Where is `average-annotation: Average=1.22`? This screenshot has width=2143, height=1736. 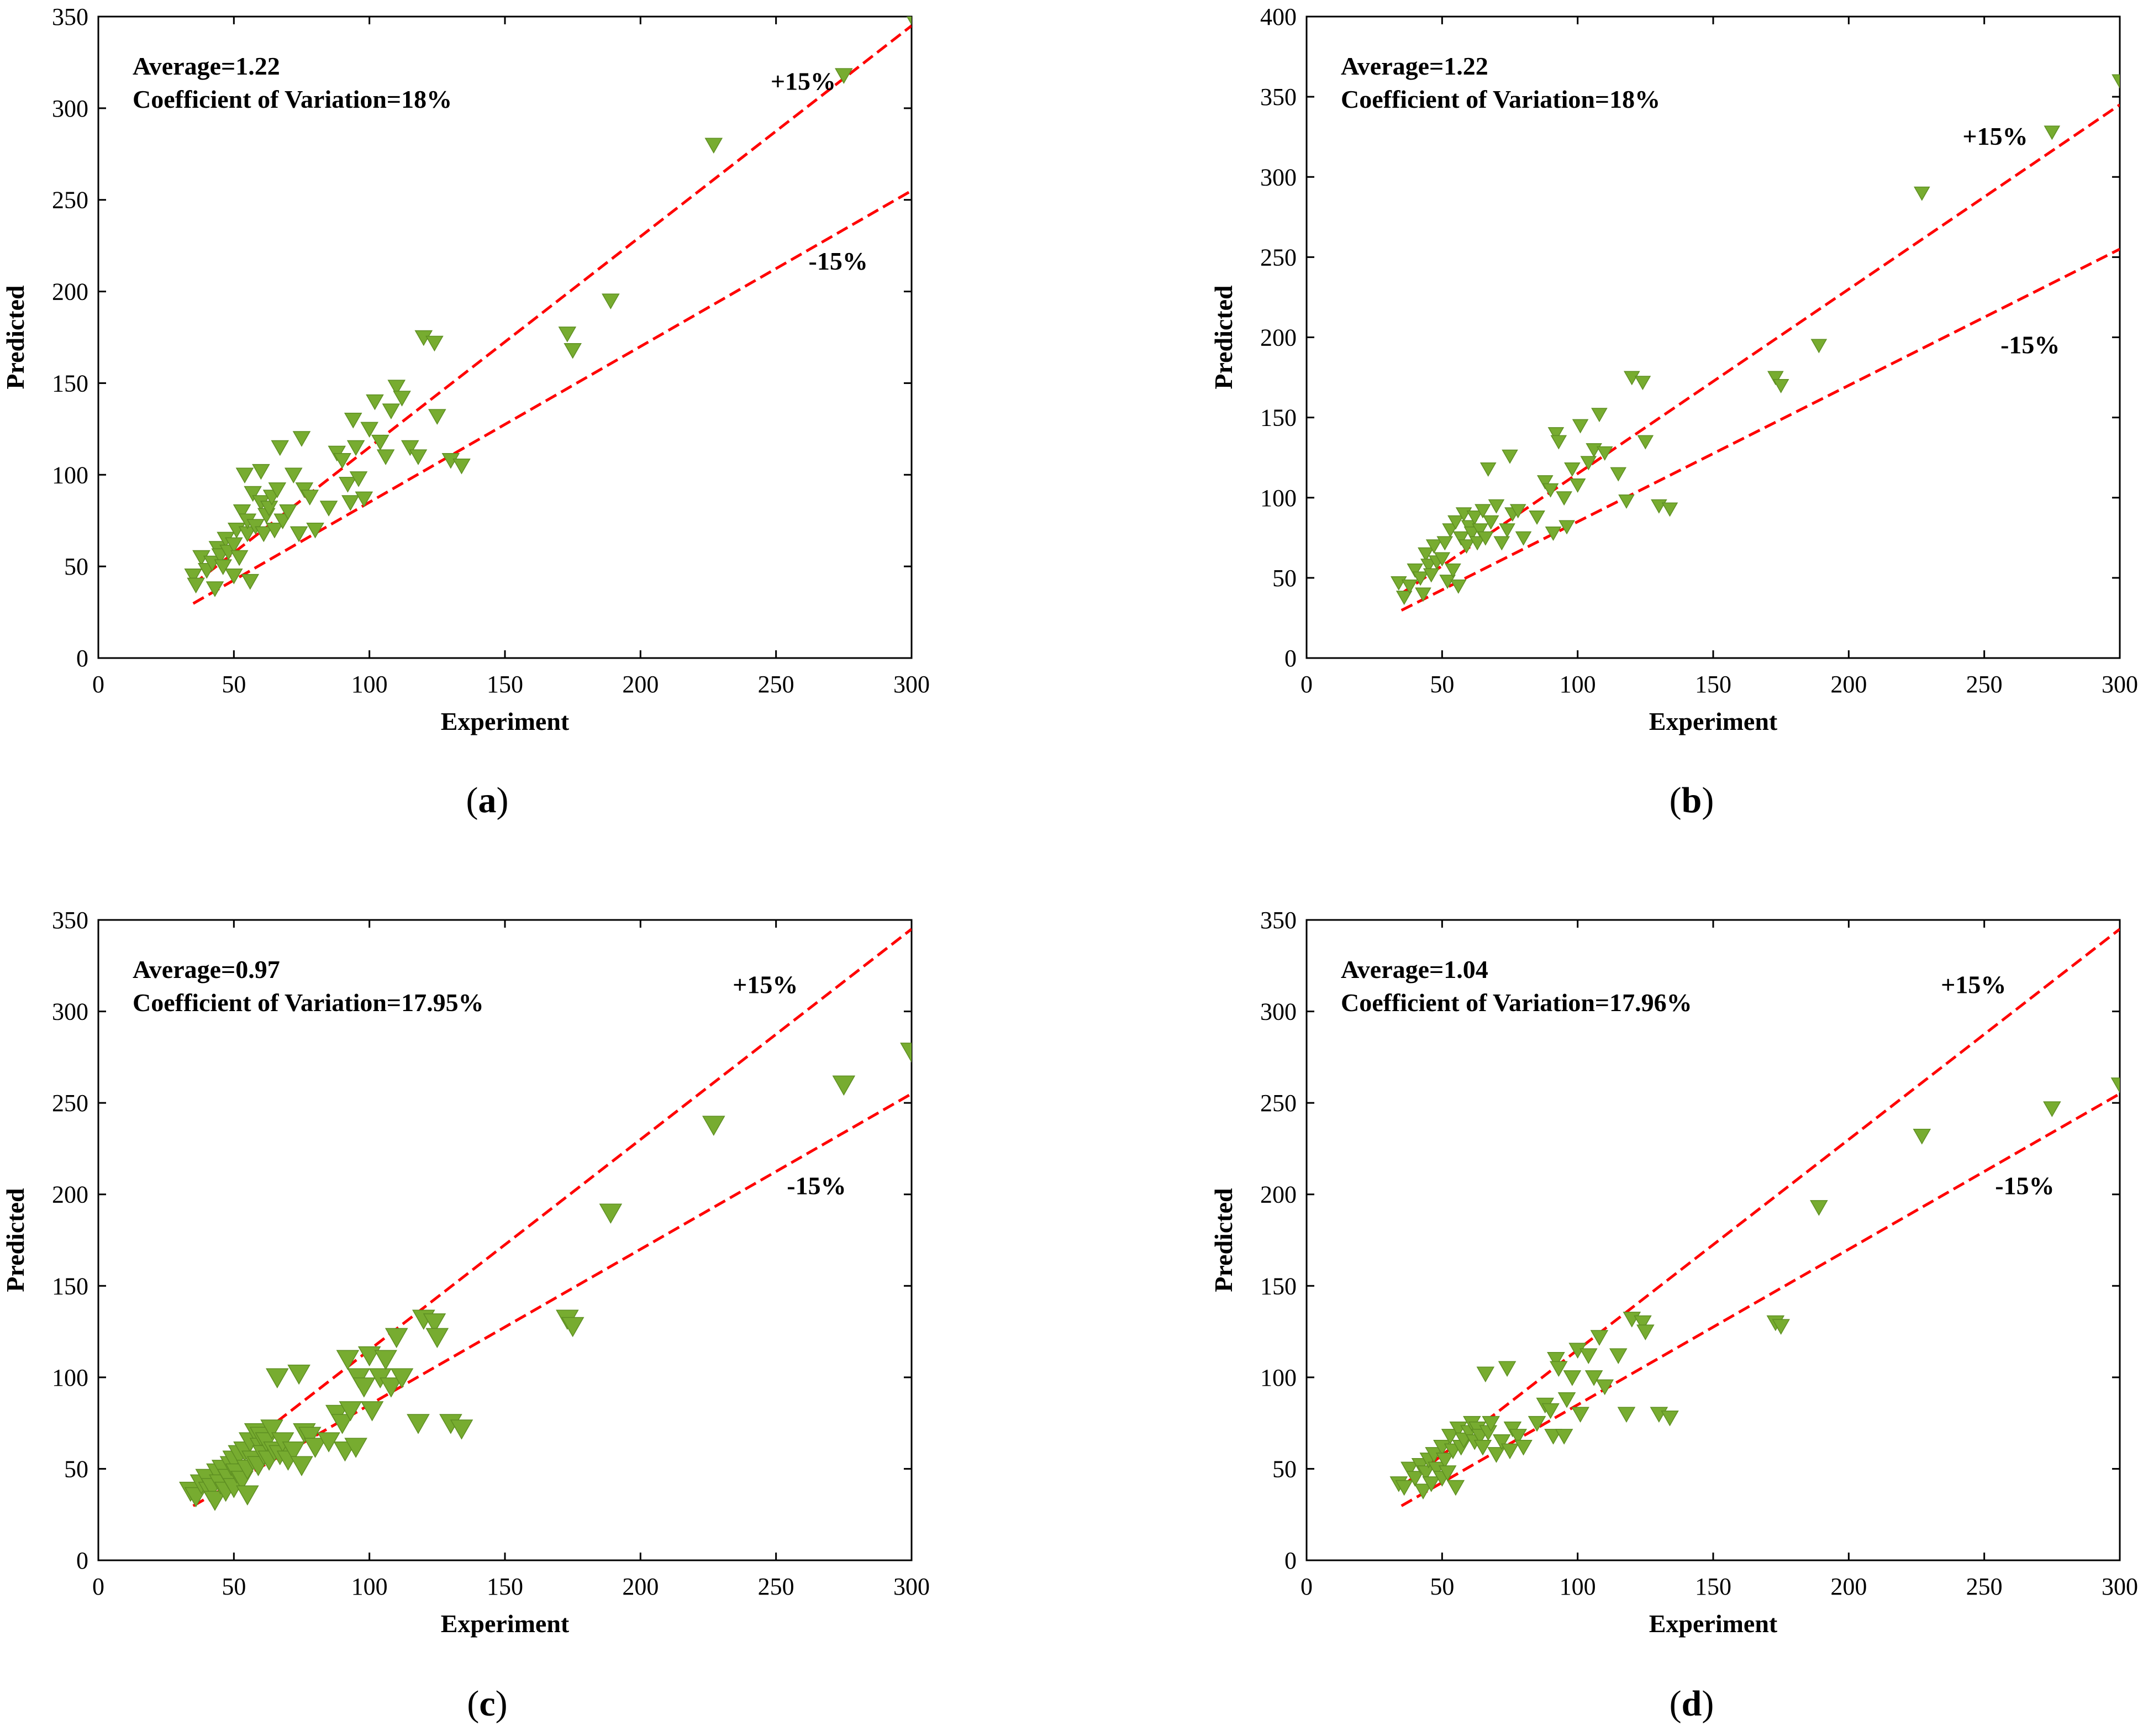
average-annotation: Average=1.22 is located at coordinates (206, 66).